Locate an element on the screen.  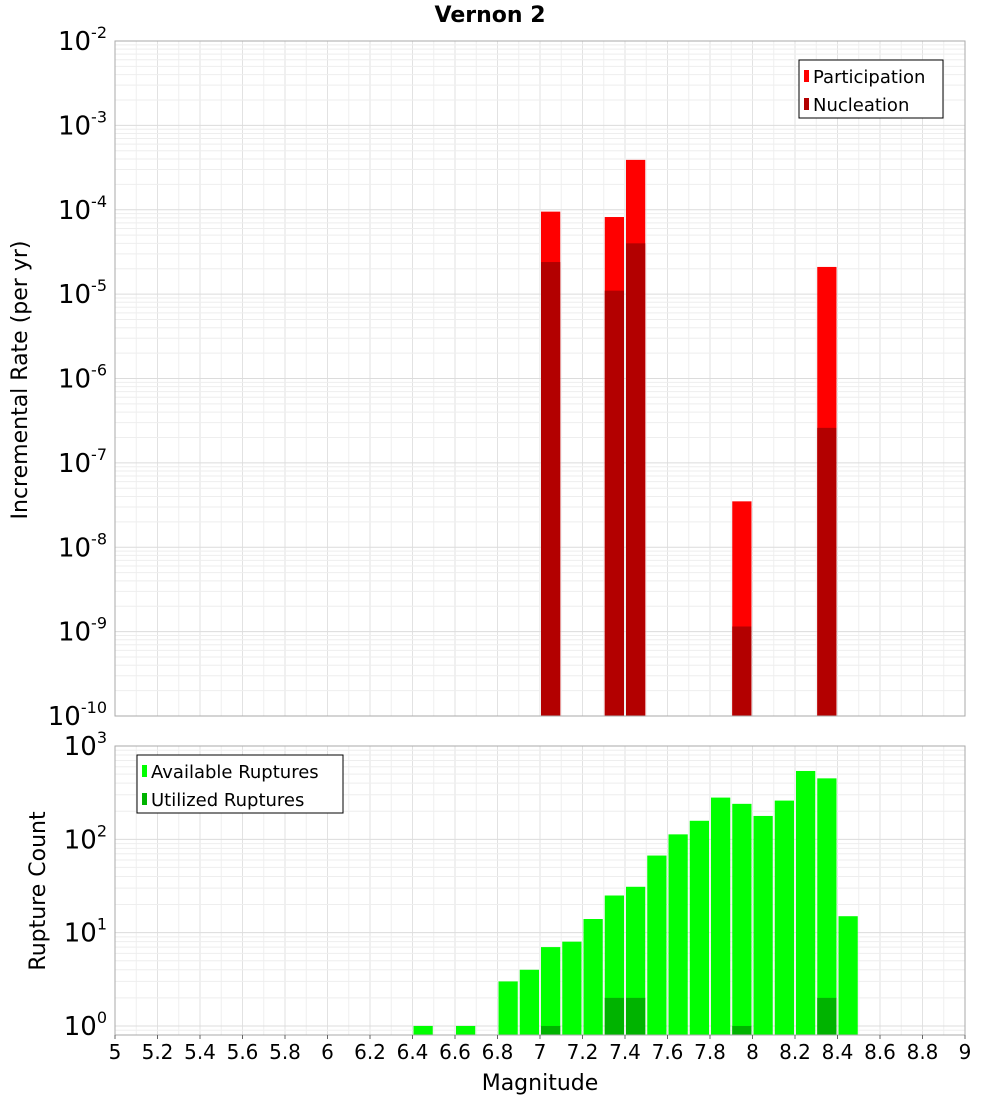
x-tick-label: 5.2 is located at coordinates (158, 1052).